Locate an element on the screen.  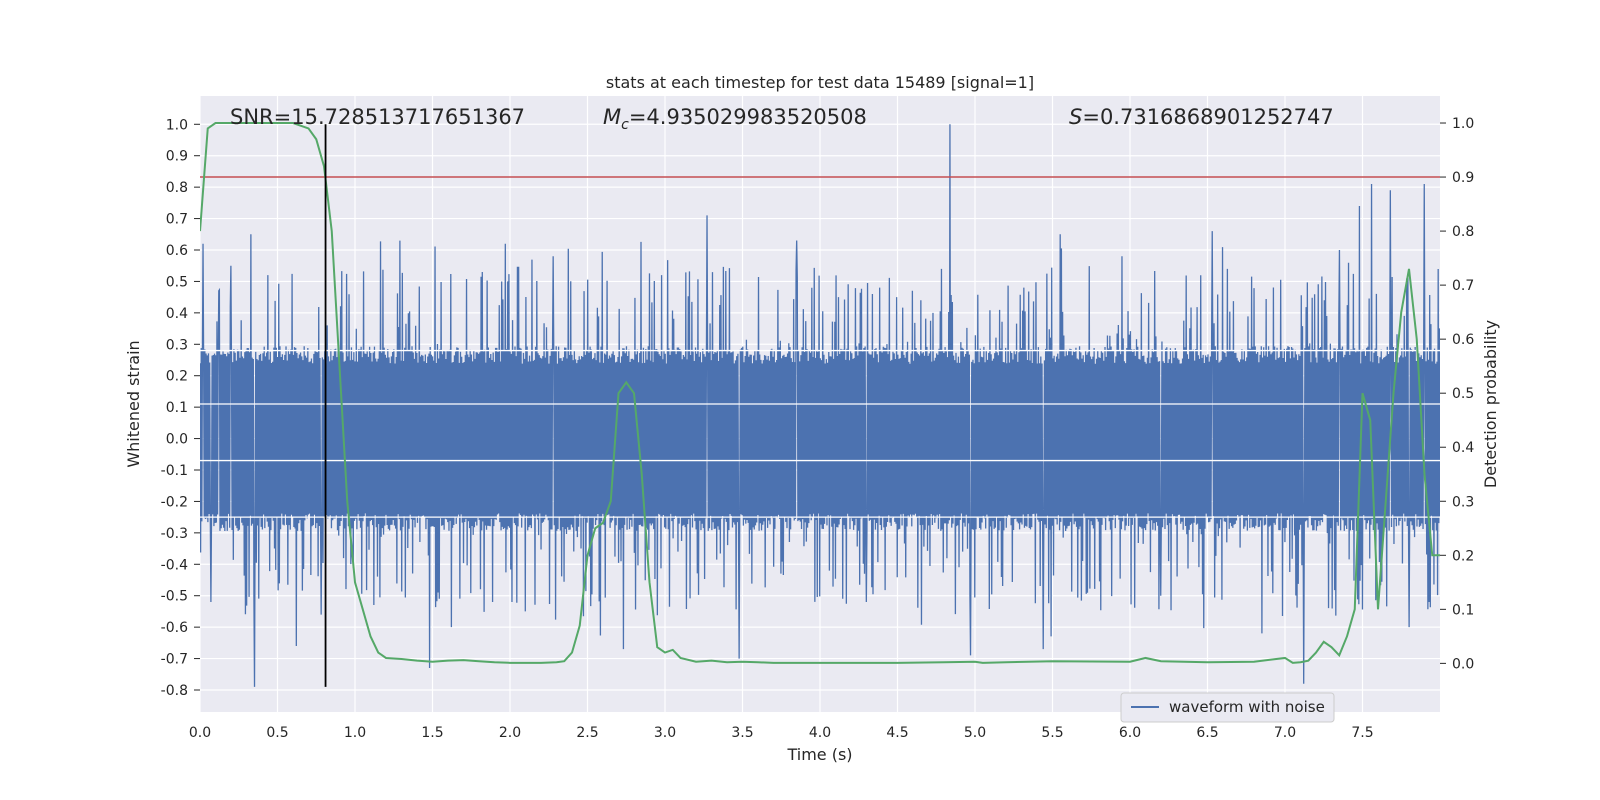
s-annotation: S=0.7316868901252747 is located at coordinates (1201, 117).